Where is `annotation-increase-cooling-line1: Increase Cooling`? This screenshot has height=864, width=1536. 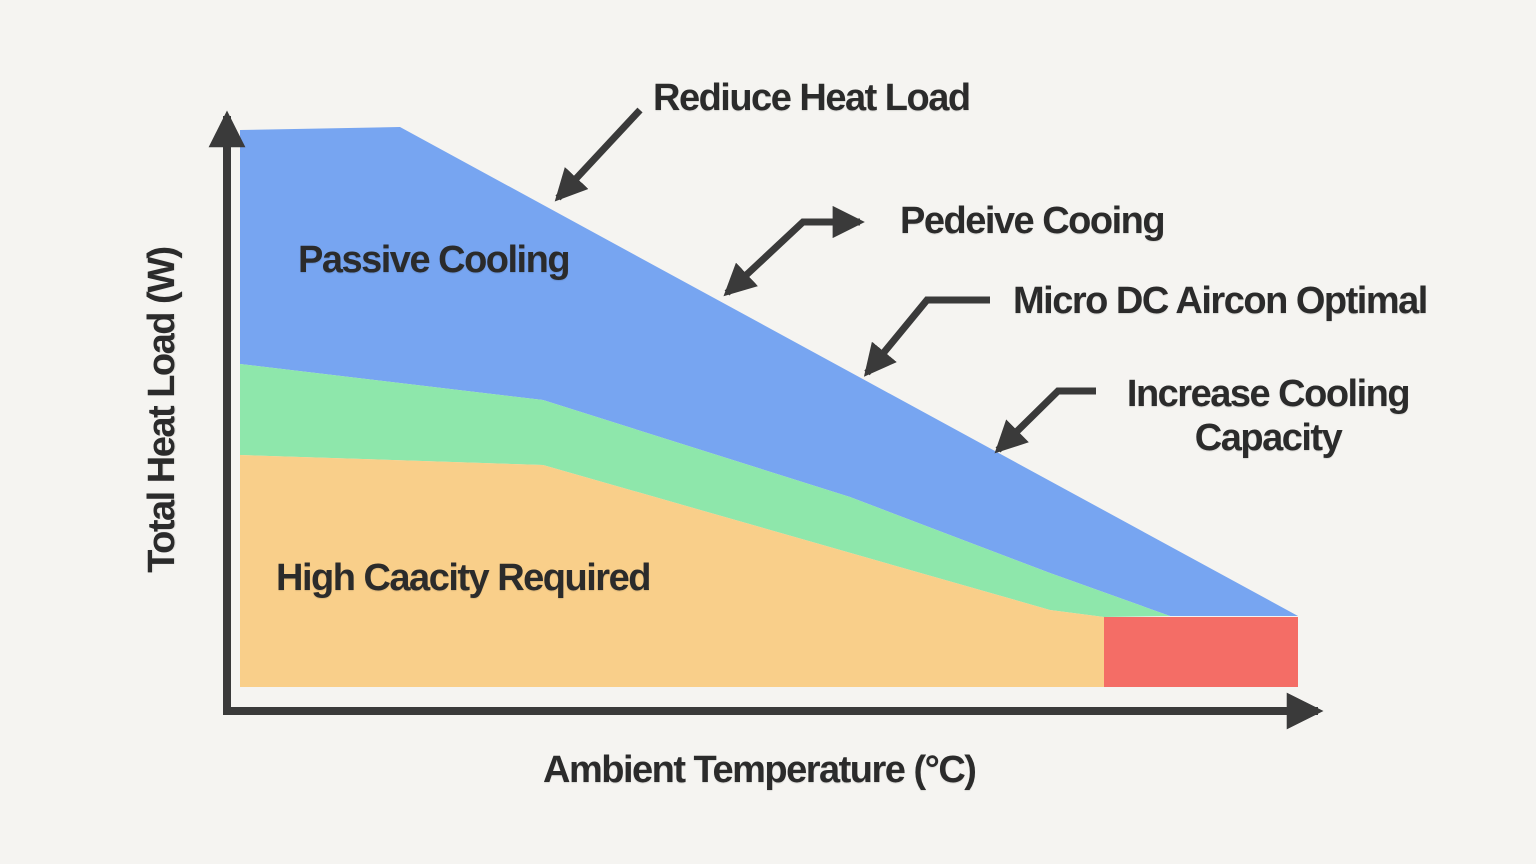
annotation-increase-cooling-line1: Increase Cooling is located at coordinates (1268, 394).